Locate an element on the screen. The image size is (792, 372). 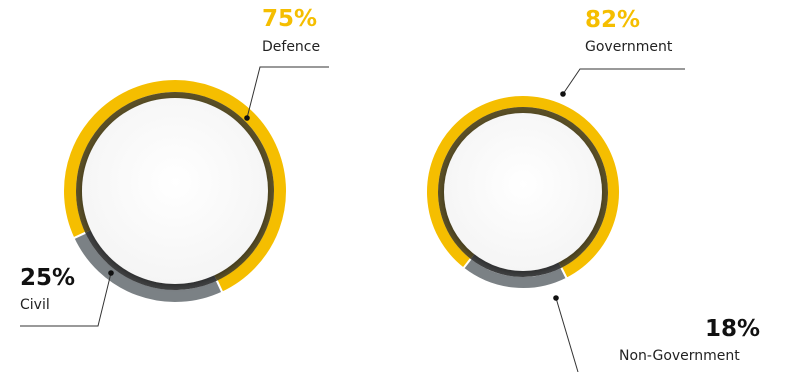
defence-label: Defence is located at coordinates (291, 47).